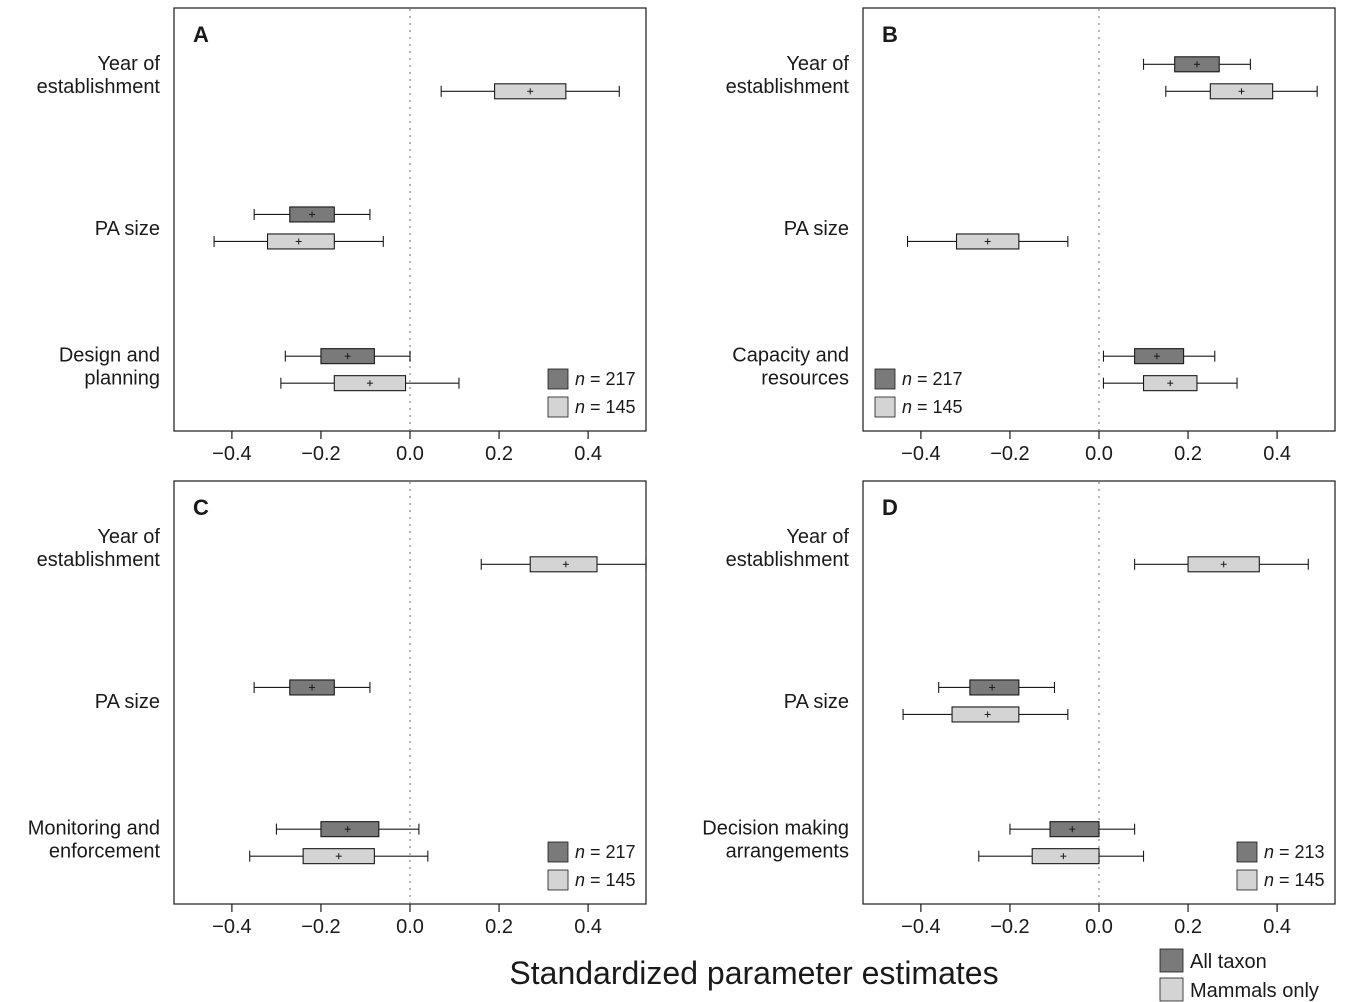  I want to click on legend-label: n = 213, so click(1294, 852).